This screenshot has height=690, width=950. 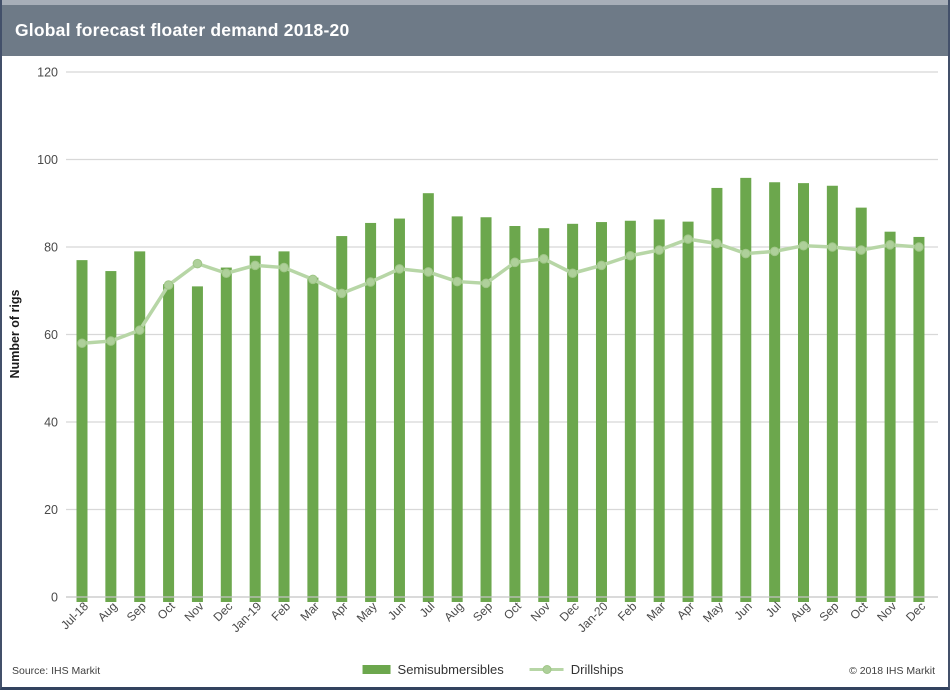 What do you see at coordinates (593, 617) in the screenshot?
I see `x-tick-label: Jan-20` at bounding box center [593, 617].